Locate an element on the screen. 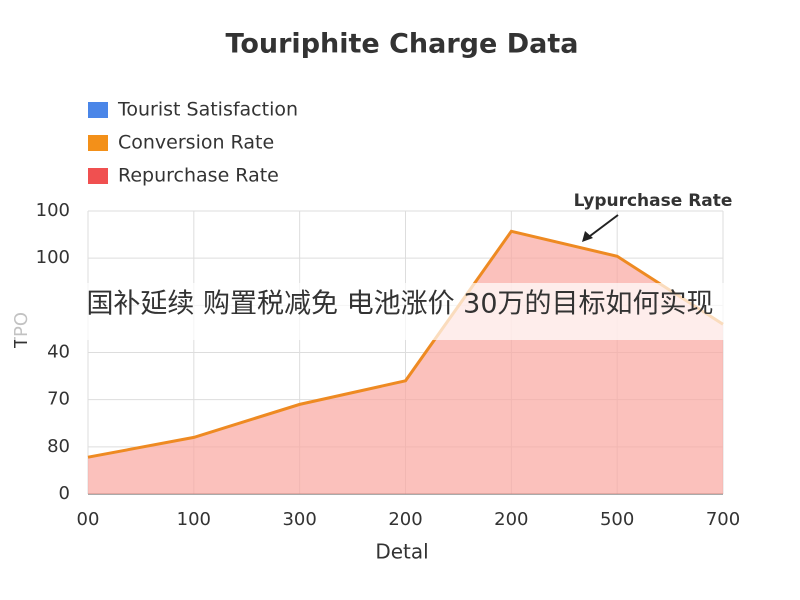 The width and height of the screenshot is (800, 600). y-tick-label: 70 is located at coordinates (58, 399).